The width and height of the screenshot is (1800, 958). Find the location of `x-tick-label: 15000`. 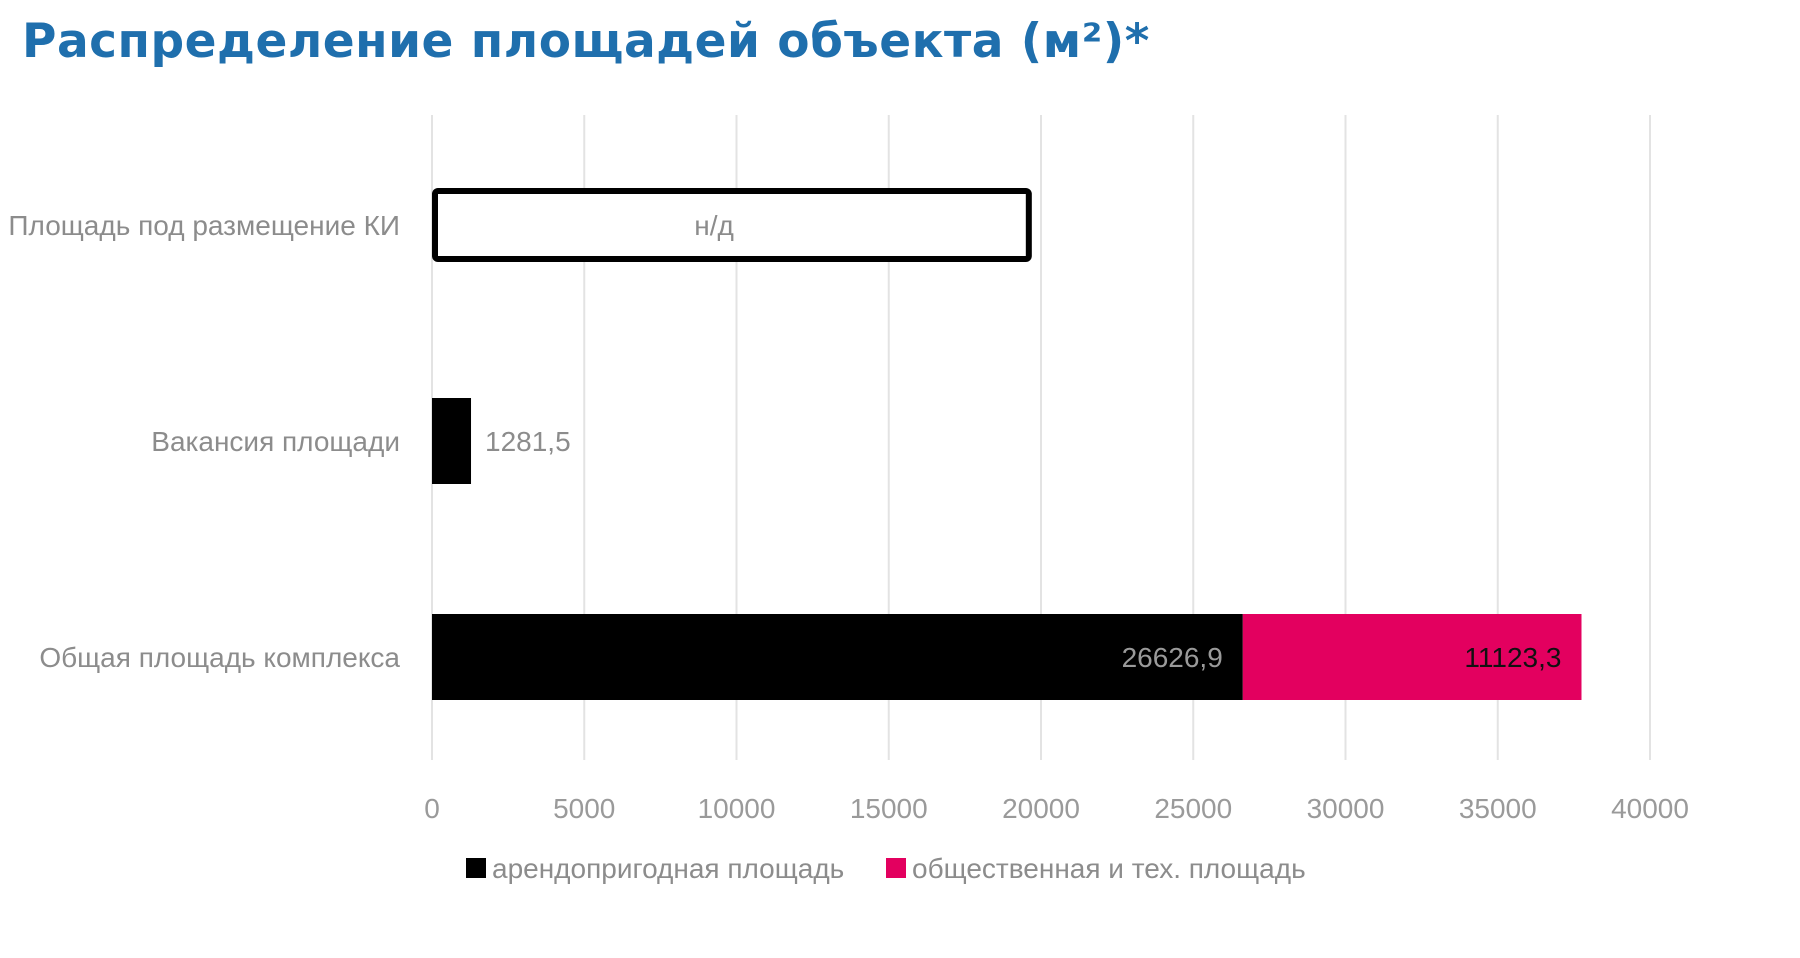

x-tick-label: 15000 is located at coordinates (889, 808).